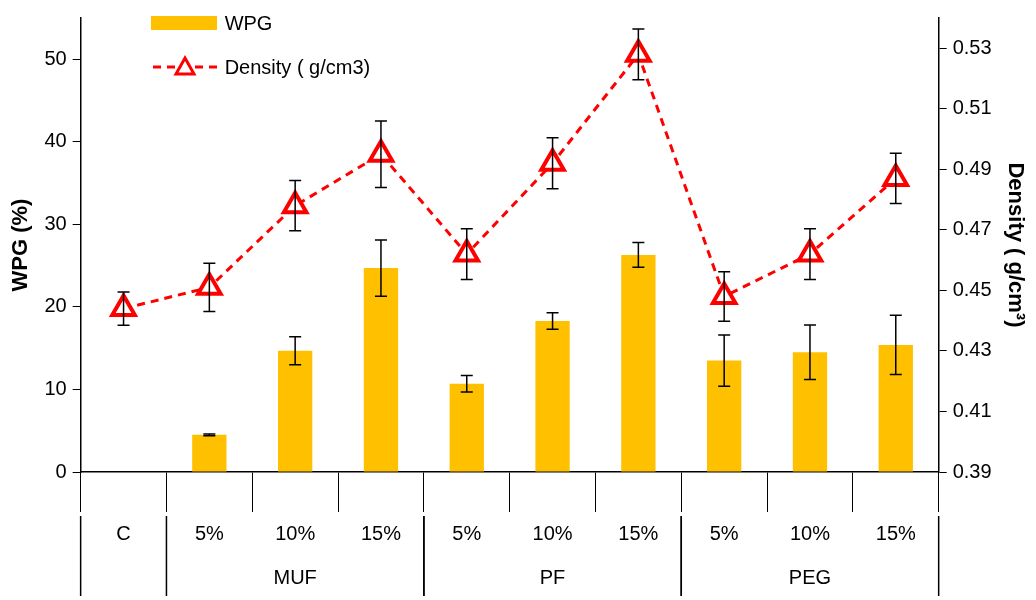 This screenshot has height=600, width=1036. What do you see at coordinates (972, 46) in the screenshot?
I see `y2-tick-label: 0.53` at bounding box center [972, 46].